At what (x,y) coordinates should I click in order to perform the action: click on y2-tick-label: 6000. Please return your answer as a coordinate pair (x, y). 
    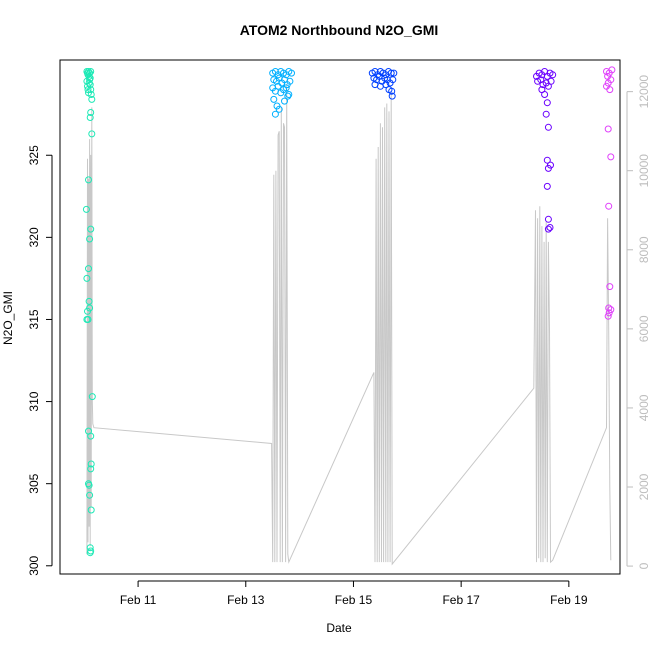
    Looking at the image, I should click on (643, 328).